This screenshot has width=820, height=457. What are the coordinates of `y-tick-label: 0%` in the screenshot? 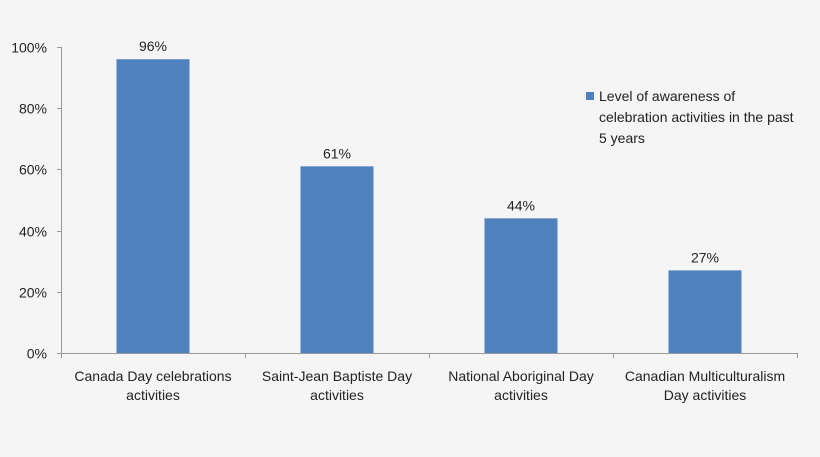 It's located at (37, 354).